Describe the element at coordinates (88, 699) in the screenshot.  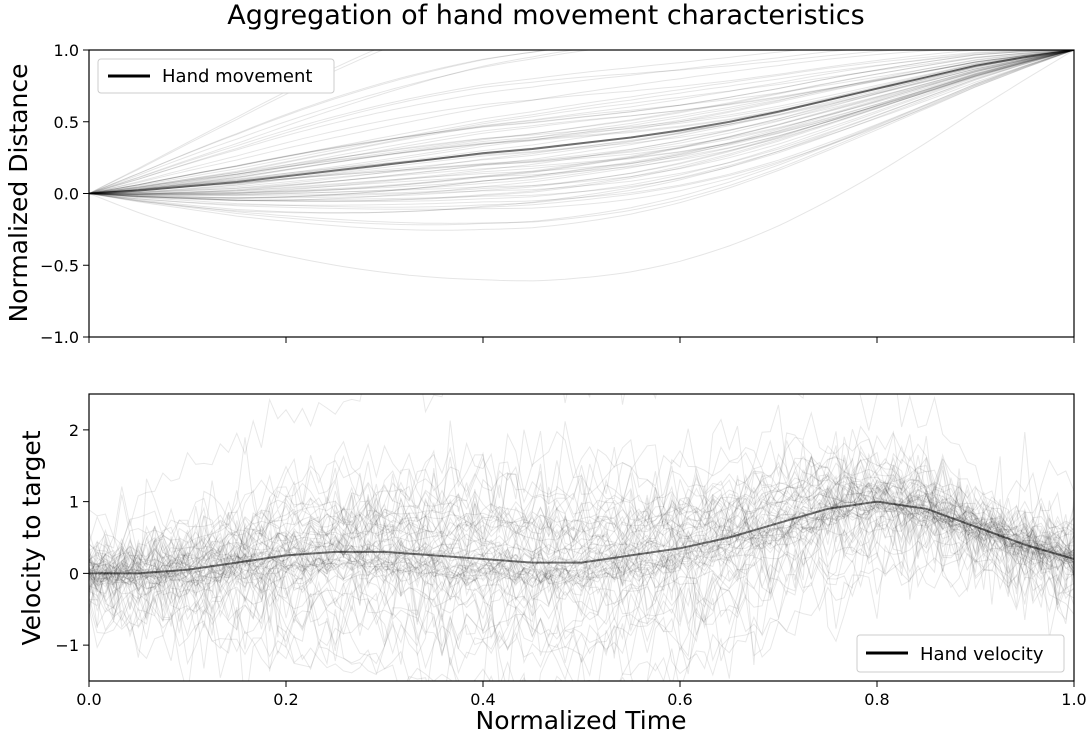
I see `x-tick-label: 0.0` at that location.